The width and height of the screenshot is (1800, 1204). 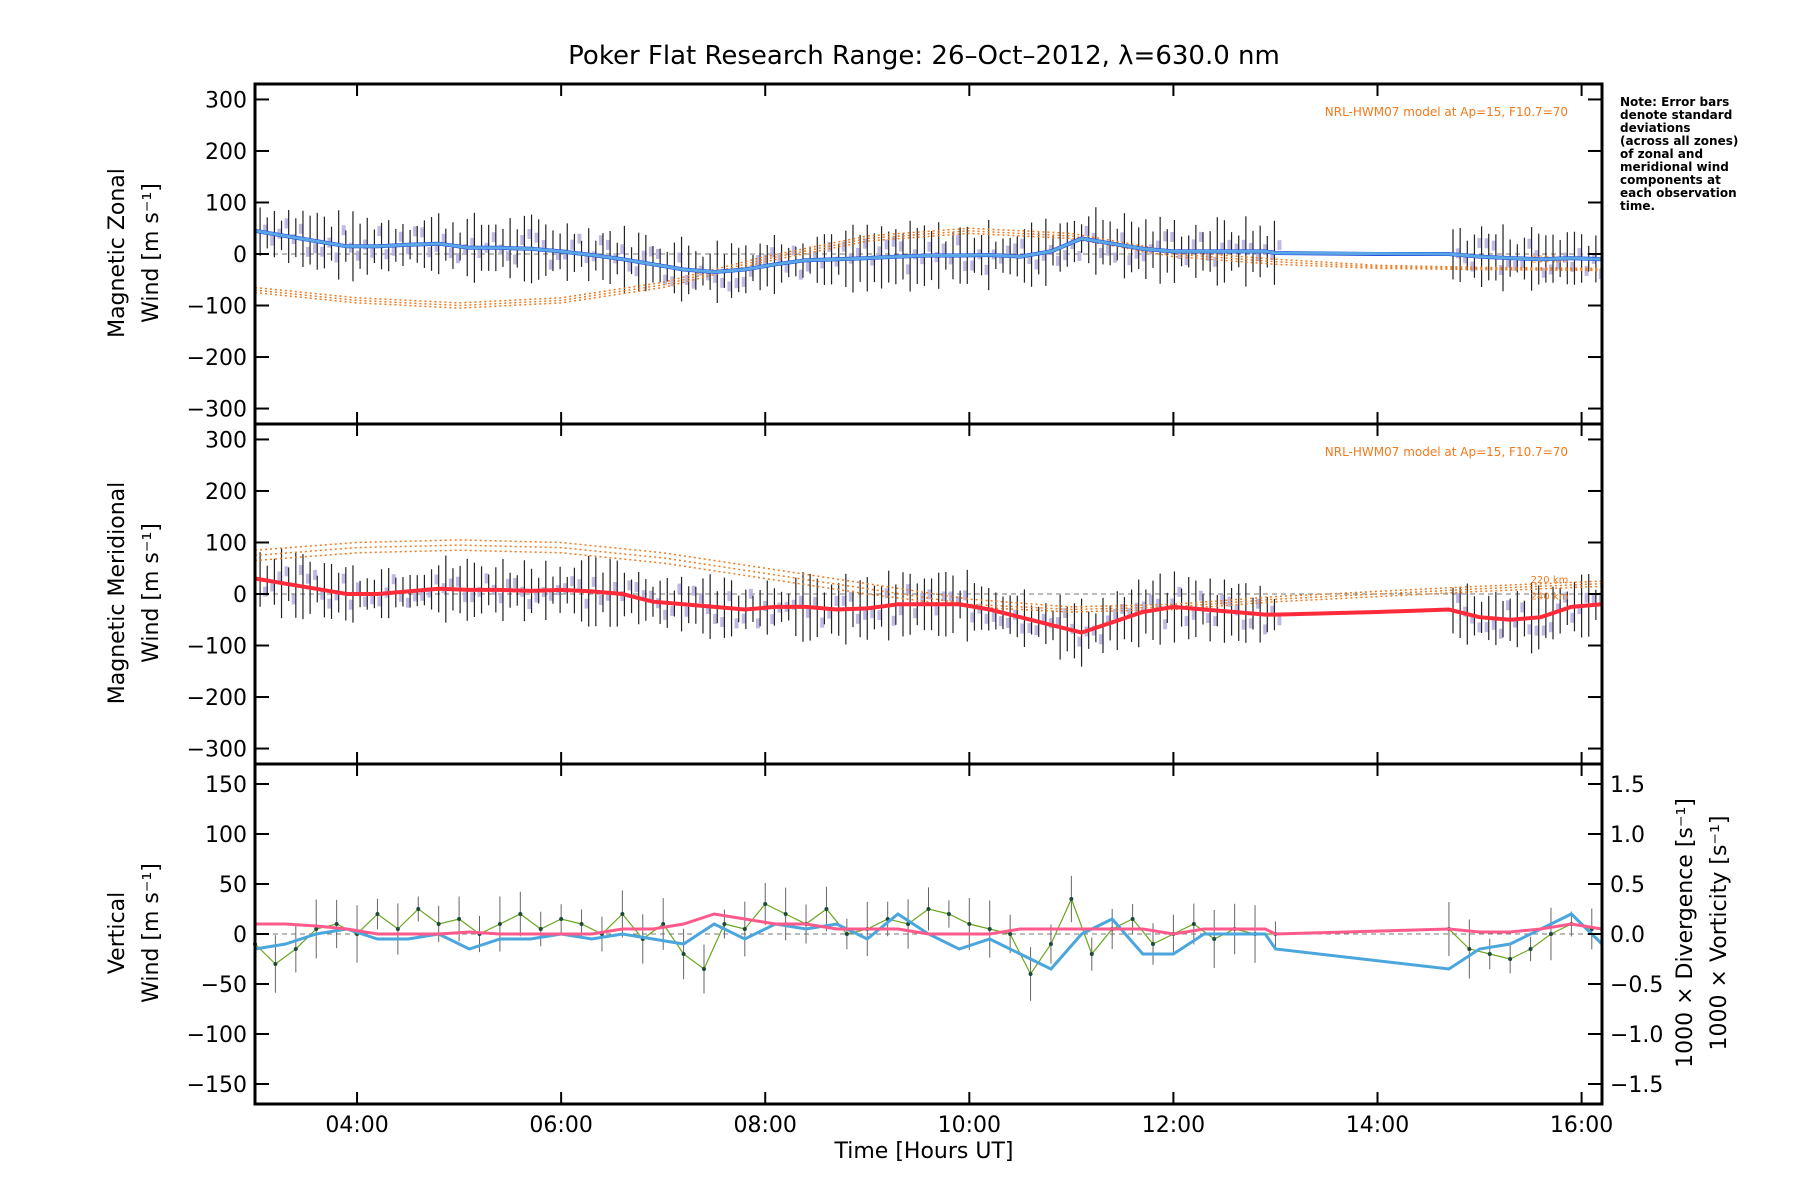 What do you see at coordinates (1636, 985) in the screenshot?
I see `y2-tick-label: −0.5` at bounding box center [1636, 985].